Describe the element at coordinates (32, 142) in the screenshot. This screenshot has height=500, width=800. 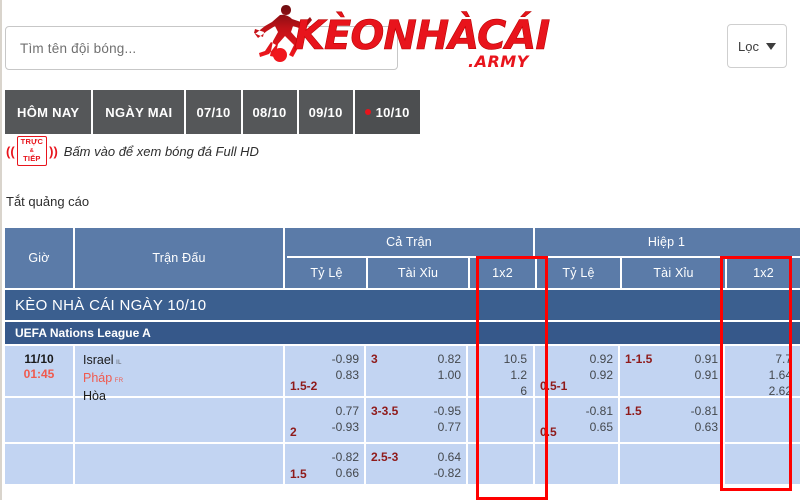
I see `live-badge-line1: TRỰC` at that location.